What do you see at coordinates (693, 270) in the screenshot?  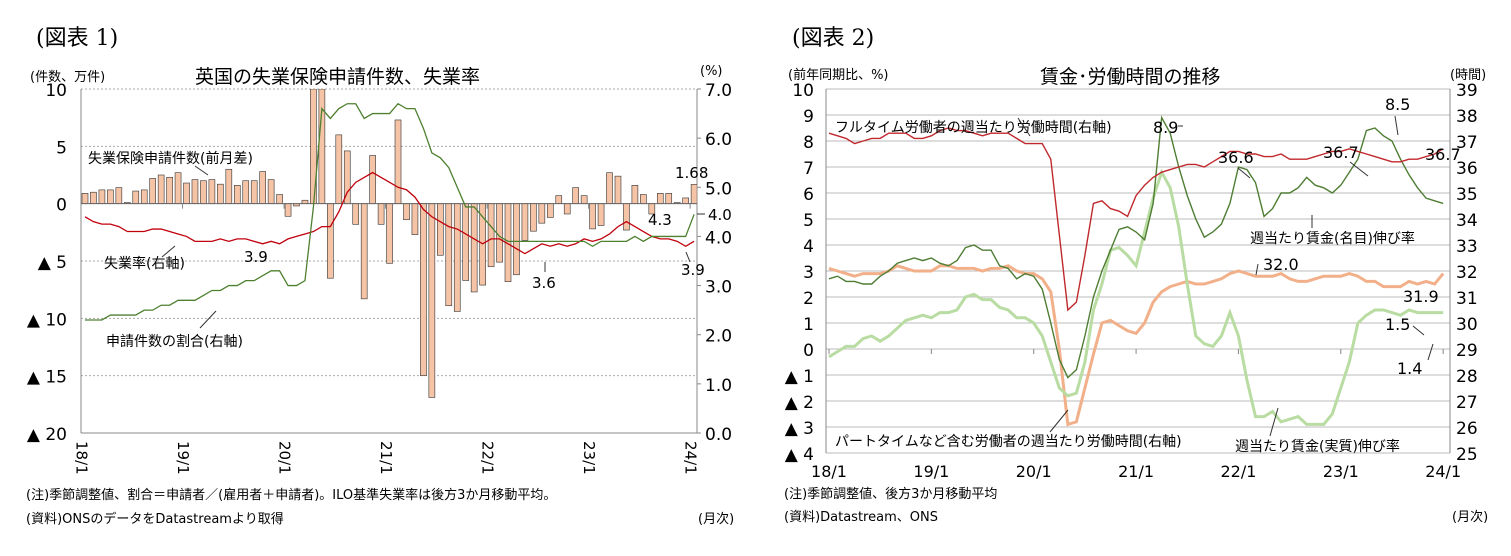 I see `annotation-3-9-end: 3.9` at bounding box center [693, 270].